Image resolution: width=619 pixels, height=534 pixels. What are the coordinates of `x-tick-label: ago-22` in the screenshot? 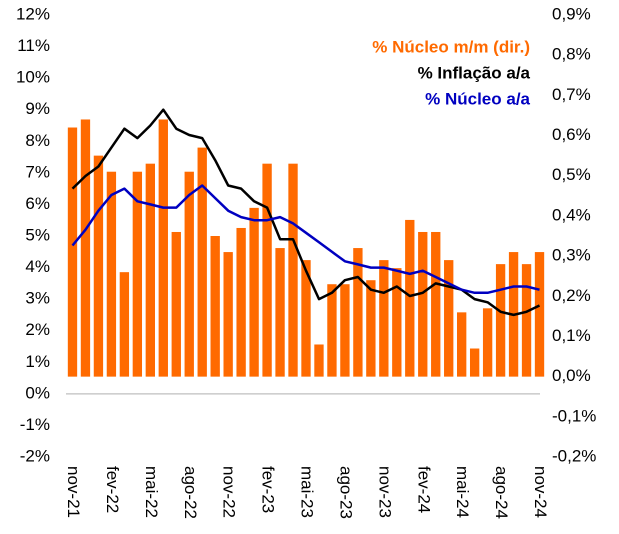 It's located at (190, 492).